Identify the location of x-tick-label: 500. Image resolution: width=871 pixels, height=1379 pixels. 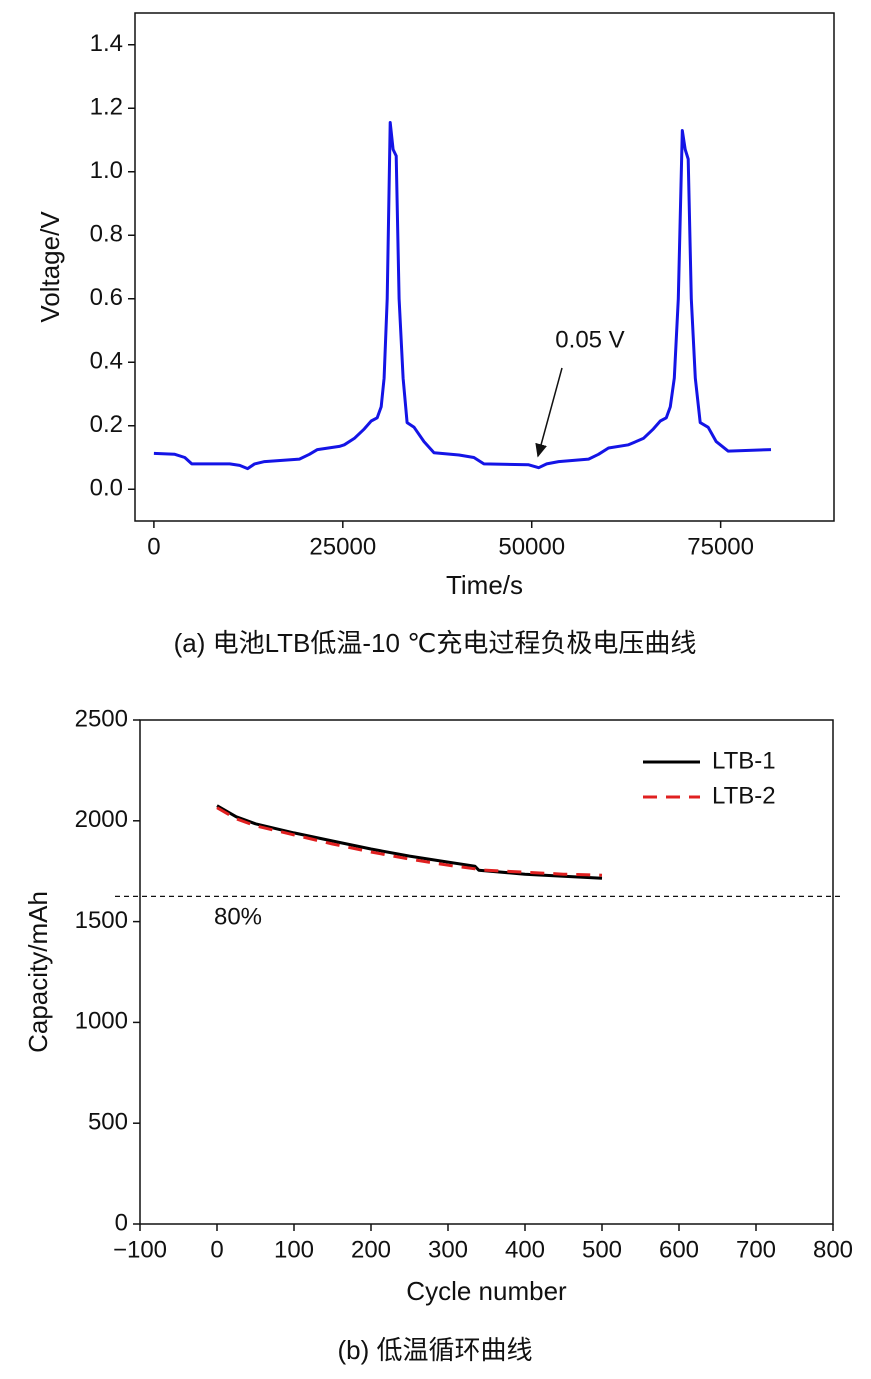
(602, 1249).